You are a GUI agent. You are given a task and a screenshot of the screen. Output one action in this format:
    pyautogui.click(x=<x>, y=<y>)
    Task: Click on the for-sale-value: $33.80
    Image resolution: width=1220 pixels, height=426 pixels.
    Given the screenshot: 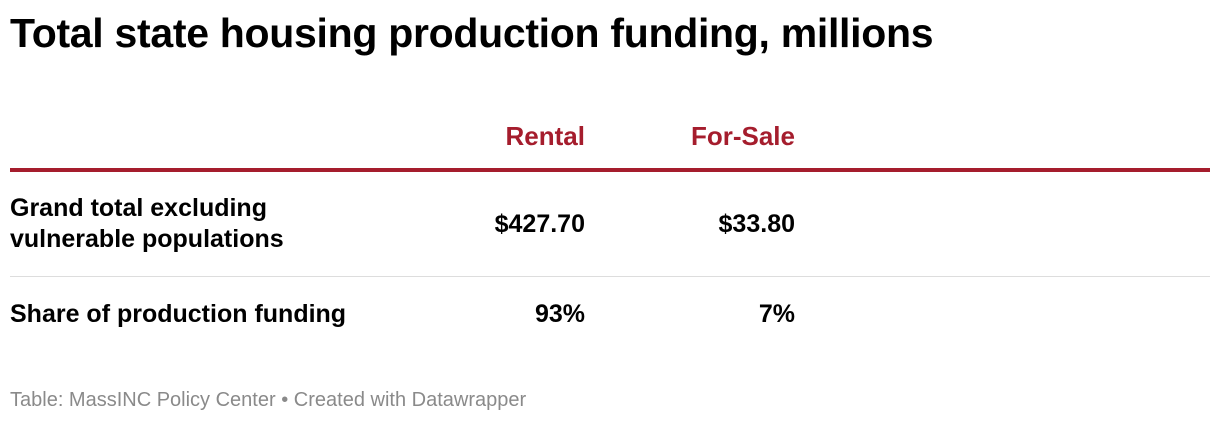 What is the action you would take?
    pyautogui.click(x=690, y=223)
    